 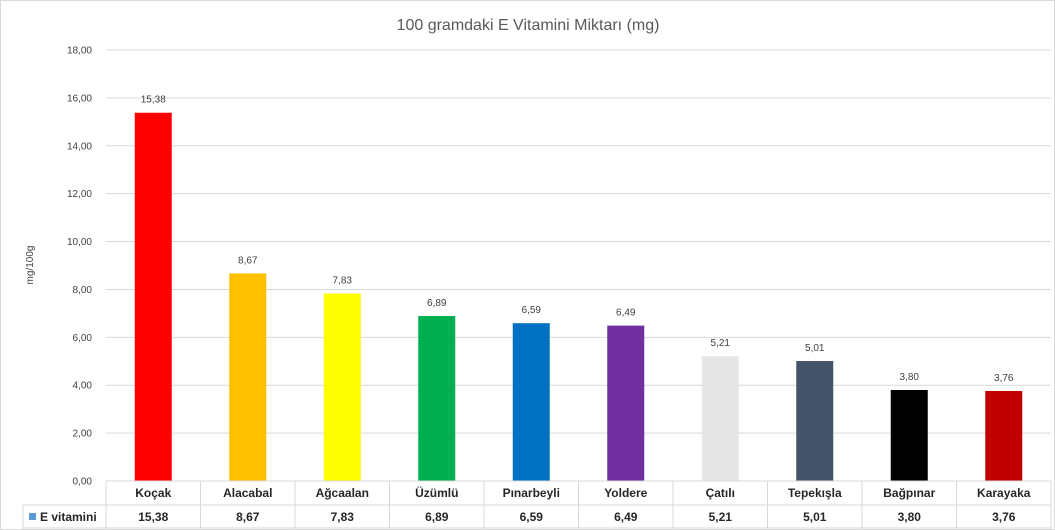 I want to click on data-label: 5,01, so click(x=815, y=348).